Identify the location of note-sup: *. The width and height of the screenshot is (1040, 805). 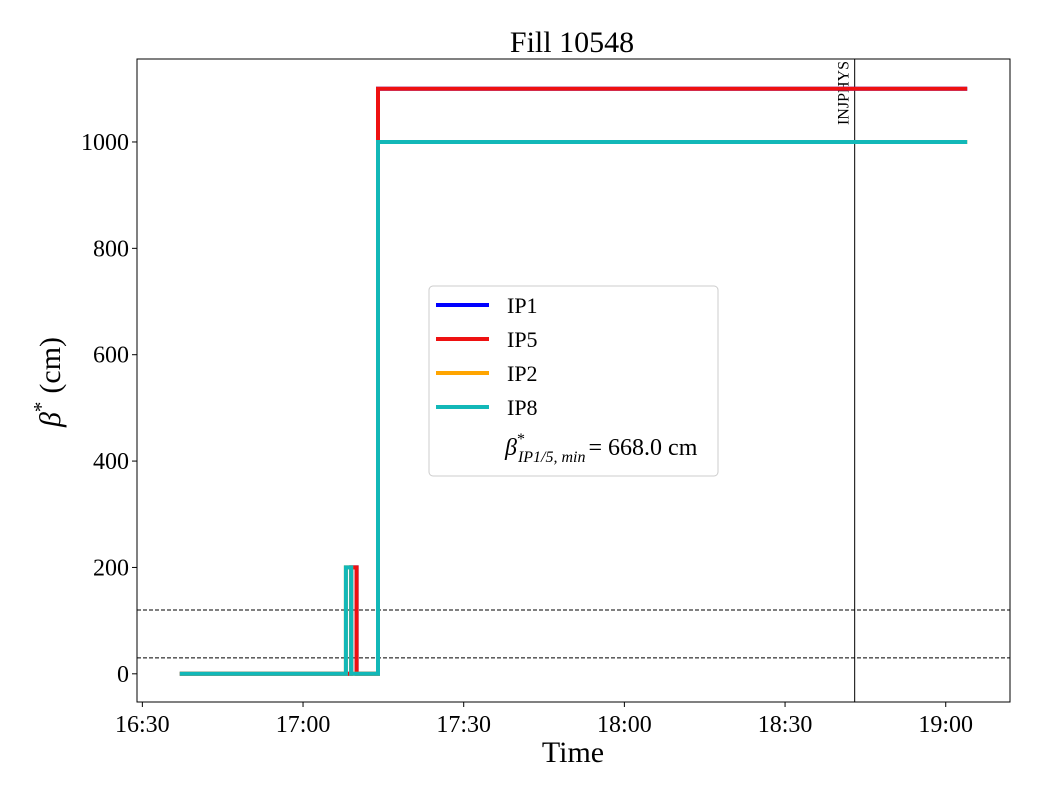
(521, 439).